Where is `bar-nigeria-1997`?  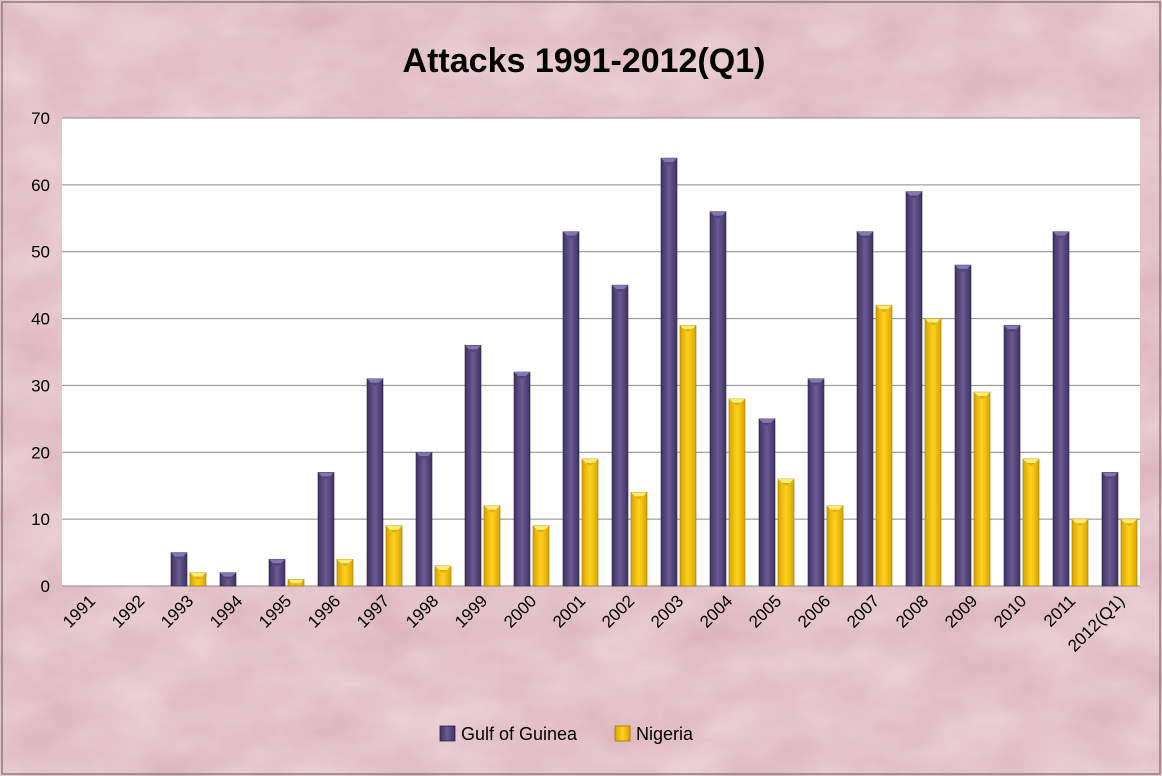
bar-nigeria-1997 is located at coordinates (394, 556).